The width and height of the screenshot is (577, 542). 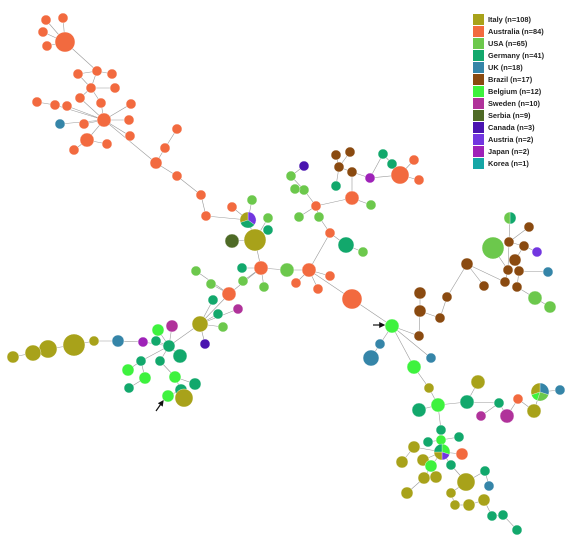 I want to click on legend-item-belgium: Belgium (n=12), so click(x=523, y=92).